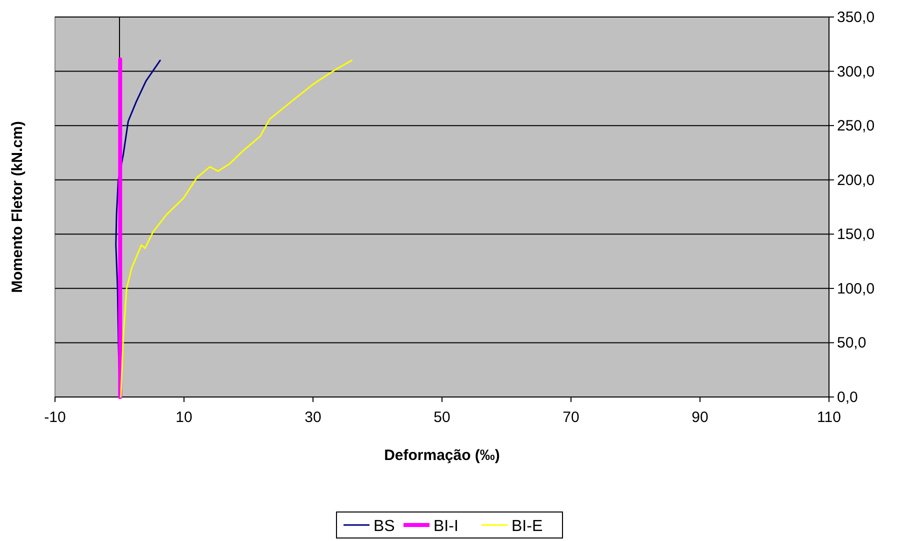  Describe the element at coordinates (55, 417) in the screenshot. I see `x-tick-label: -10` at that location.